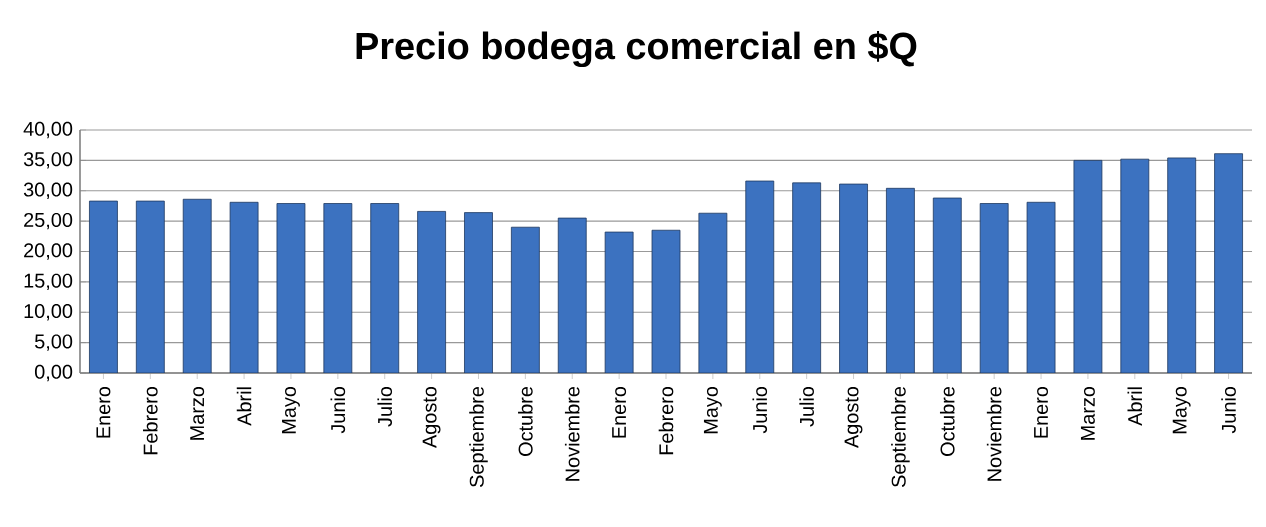 The height and width of the screenshot is (527, 1266). Describe the element at coordinates (636, 49) in the screenshot. I see `chart-title: Precio bodega comercial en $Q` at that location.